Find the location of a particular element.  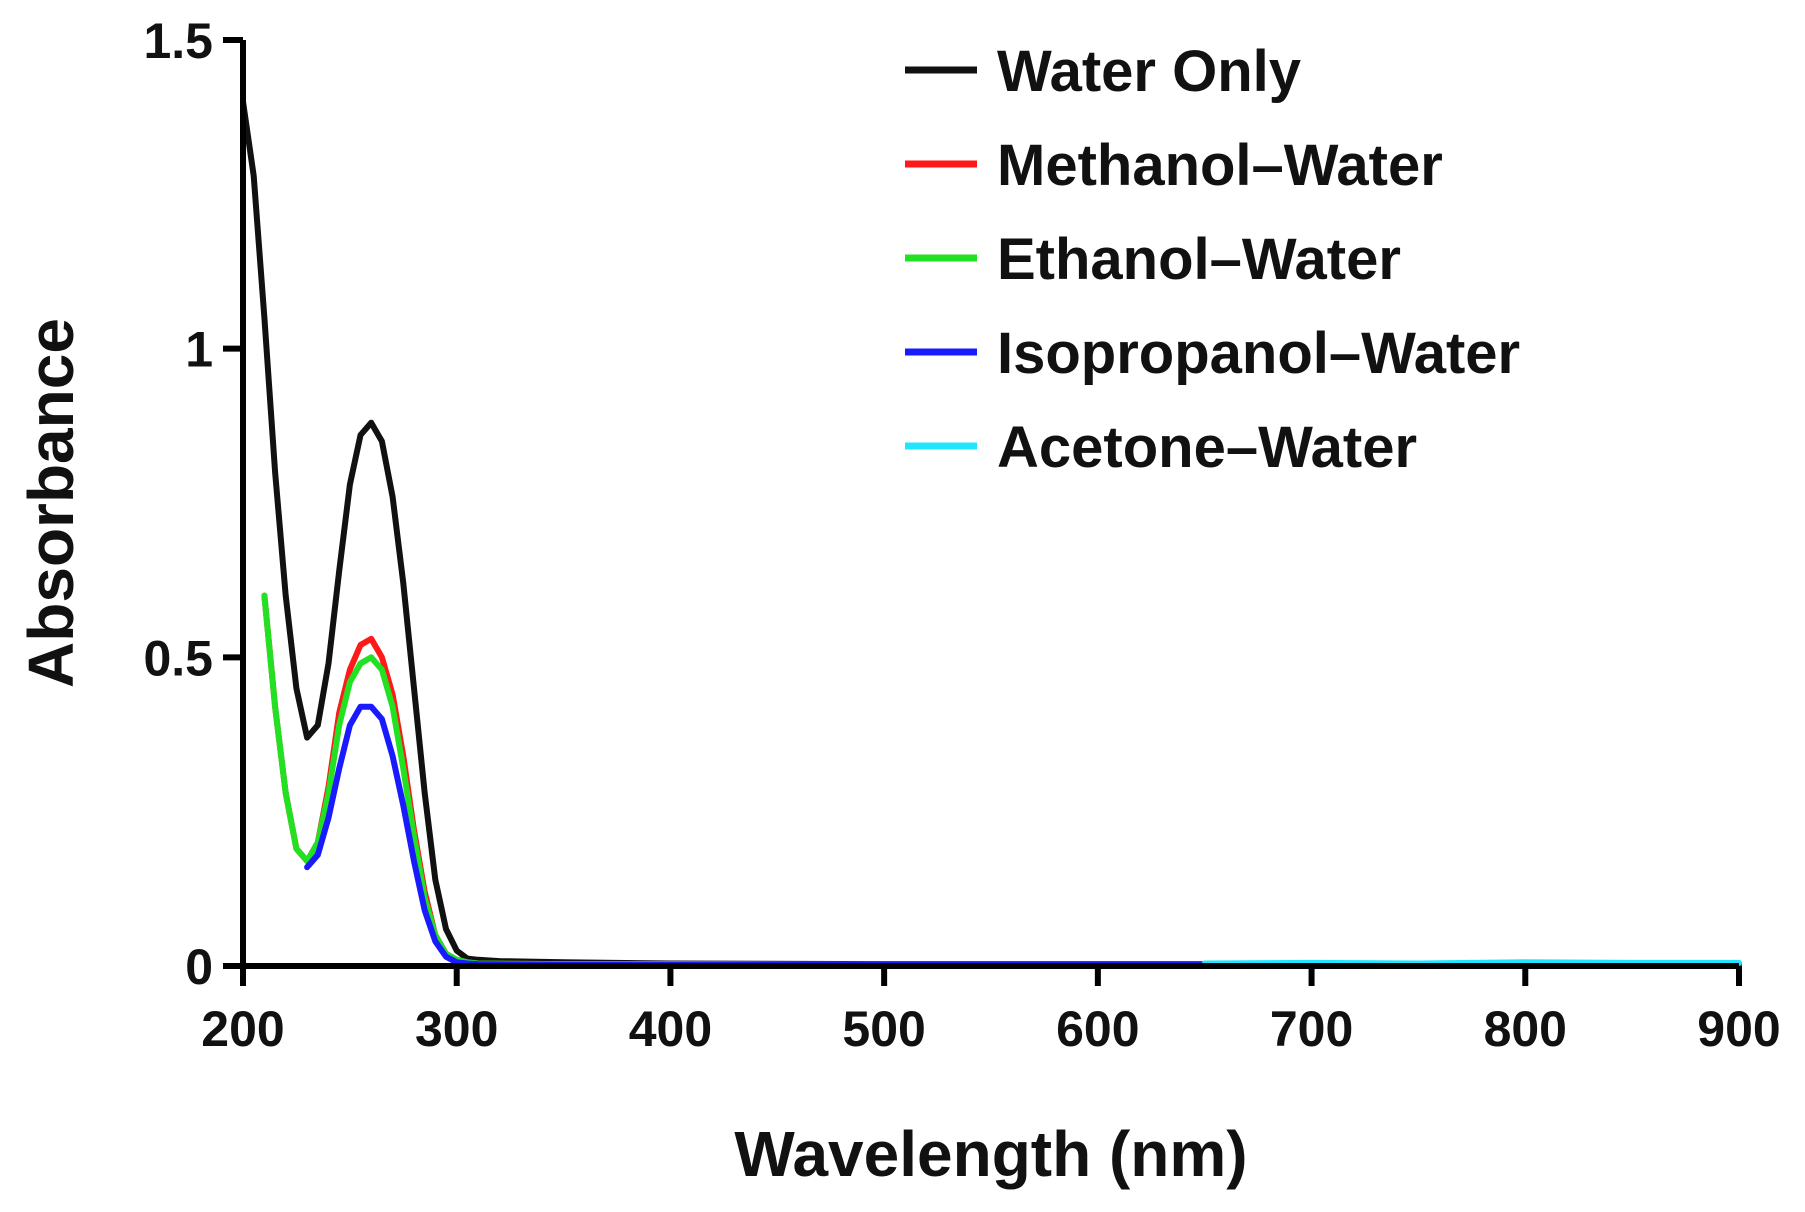

y-axis-title: Absorbance is located at coordinates (51, 503).